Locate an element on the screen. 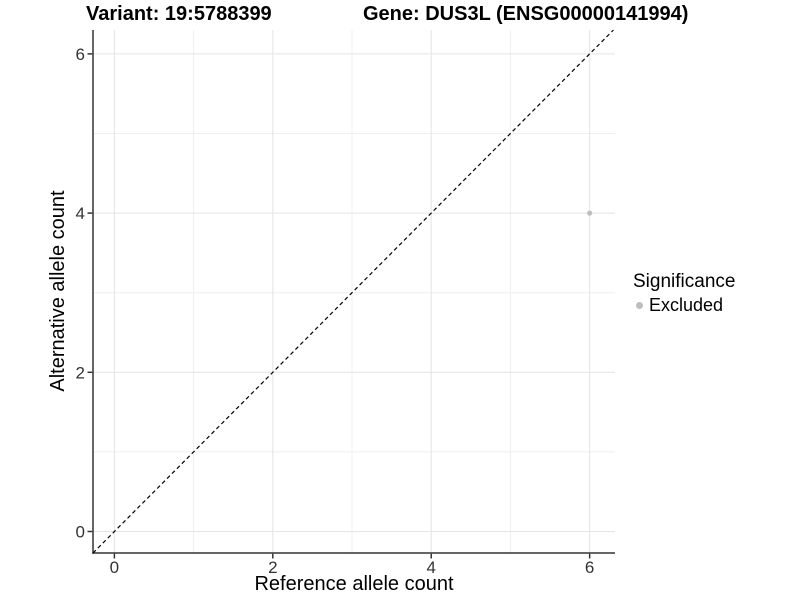  plot-title-gene: Gene: DUS3L (ENSG00000141994) is located at coordinates (526, 14).